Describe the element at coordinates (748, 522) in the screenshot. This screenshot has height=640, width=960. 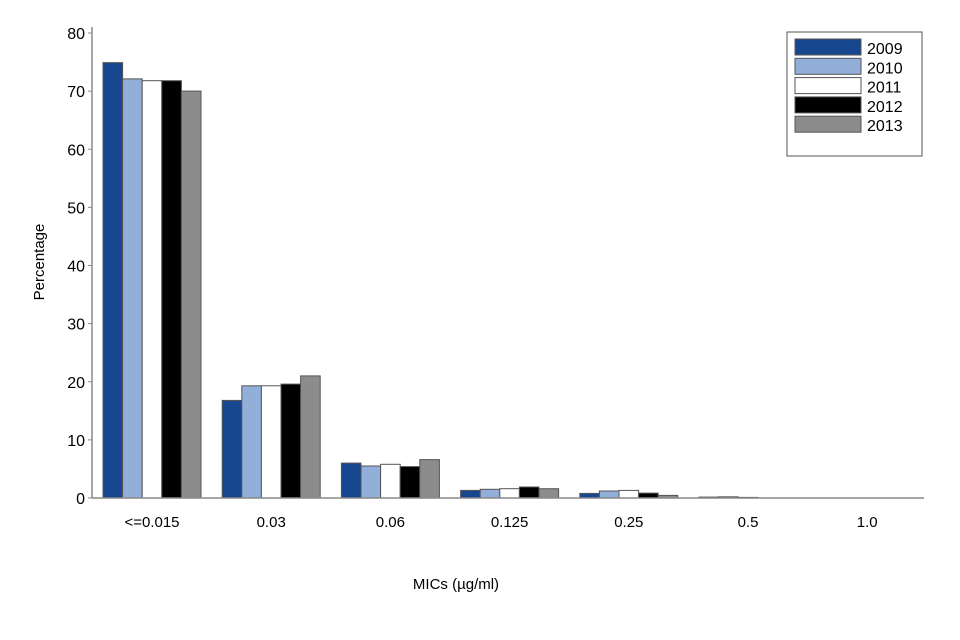
I see `x-tick-label: 0.5` at that location.